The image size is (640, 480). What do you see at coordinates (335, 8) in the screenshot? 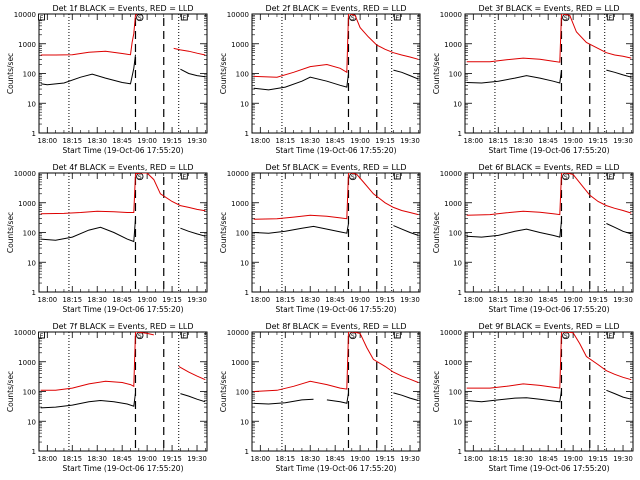
I see `panel-title: Det 2f BLACK = Events, RED = LLD` at bounding box center [335, 8].